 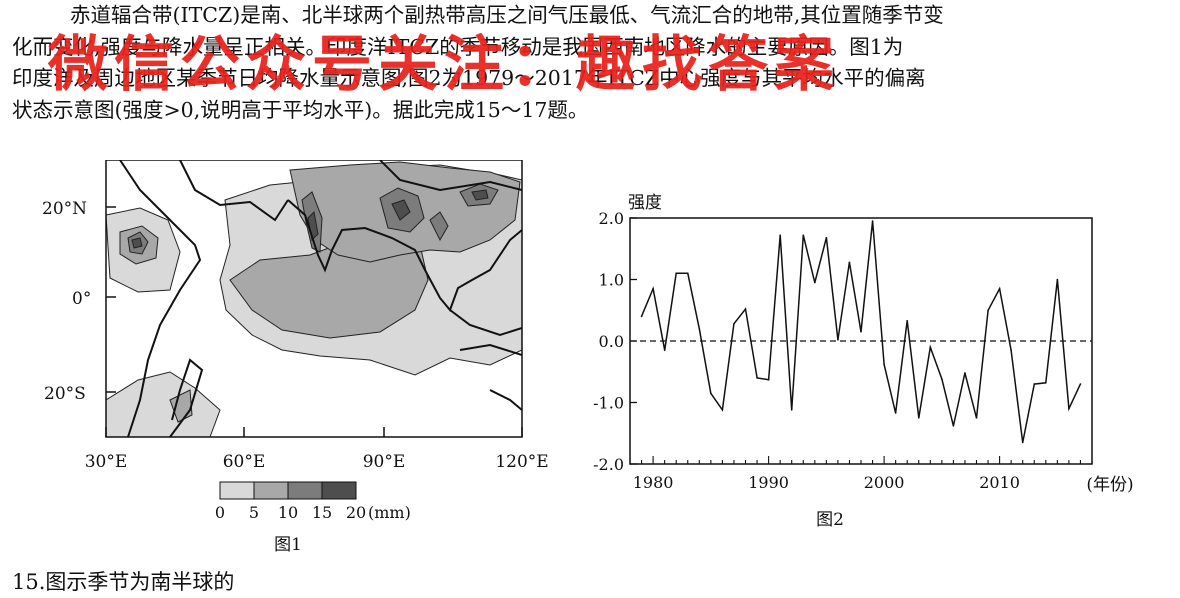 What do you see at coordinates (653, 482) in the screenshot?
I see `x-tick-label: 1980` at bounding box center [653, 482].